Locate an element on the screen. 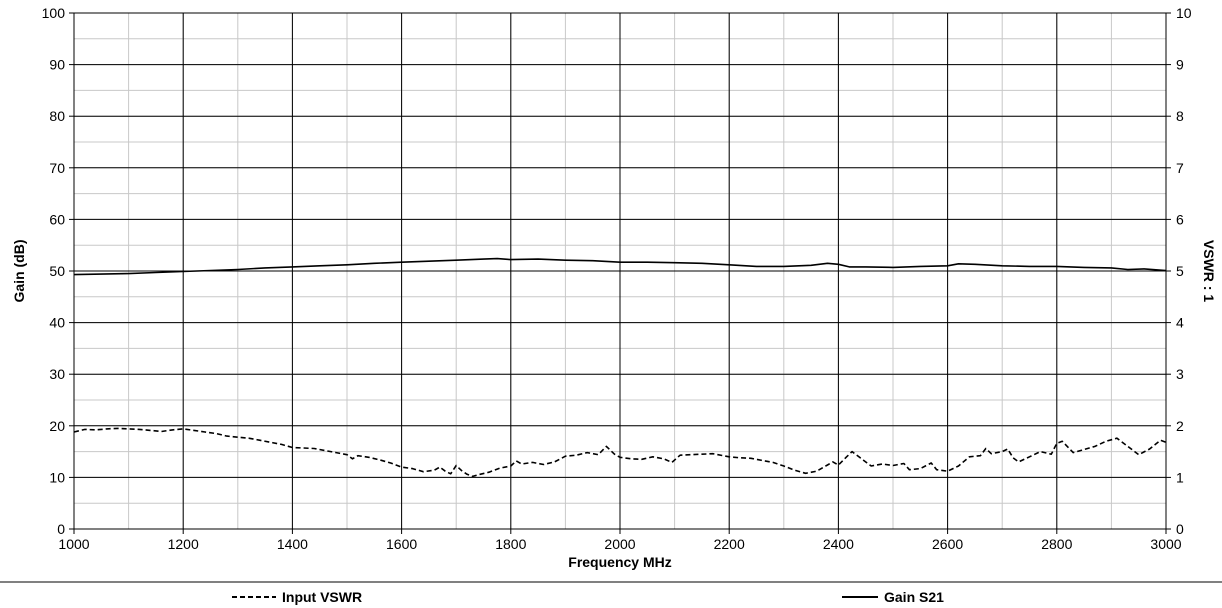 This screenshot has height=608, width=1222. x-tick-label: 2400 is located at coordinates (838, 544).